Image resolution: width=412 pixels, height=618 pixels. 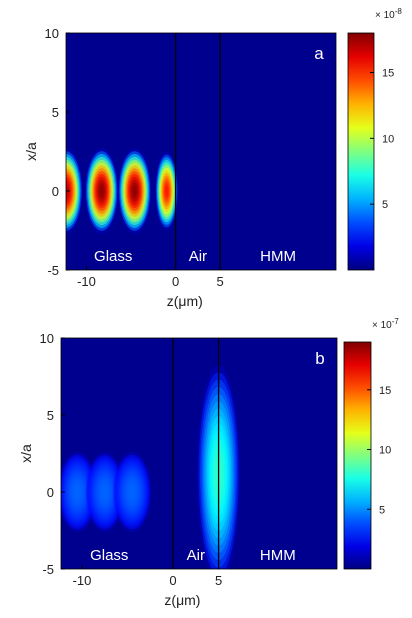 I want to click on colorbar-exponent: × 10⁻⁷, so click(x=385, y=324).